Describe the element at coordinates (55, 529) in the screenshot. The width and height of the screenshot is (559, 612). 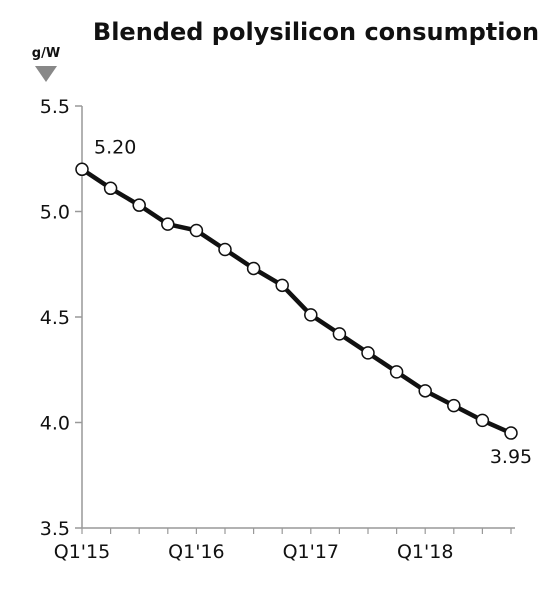
I see `y-tick-label: 3.5` at that location.